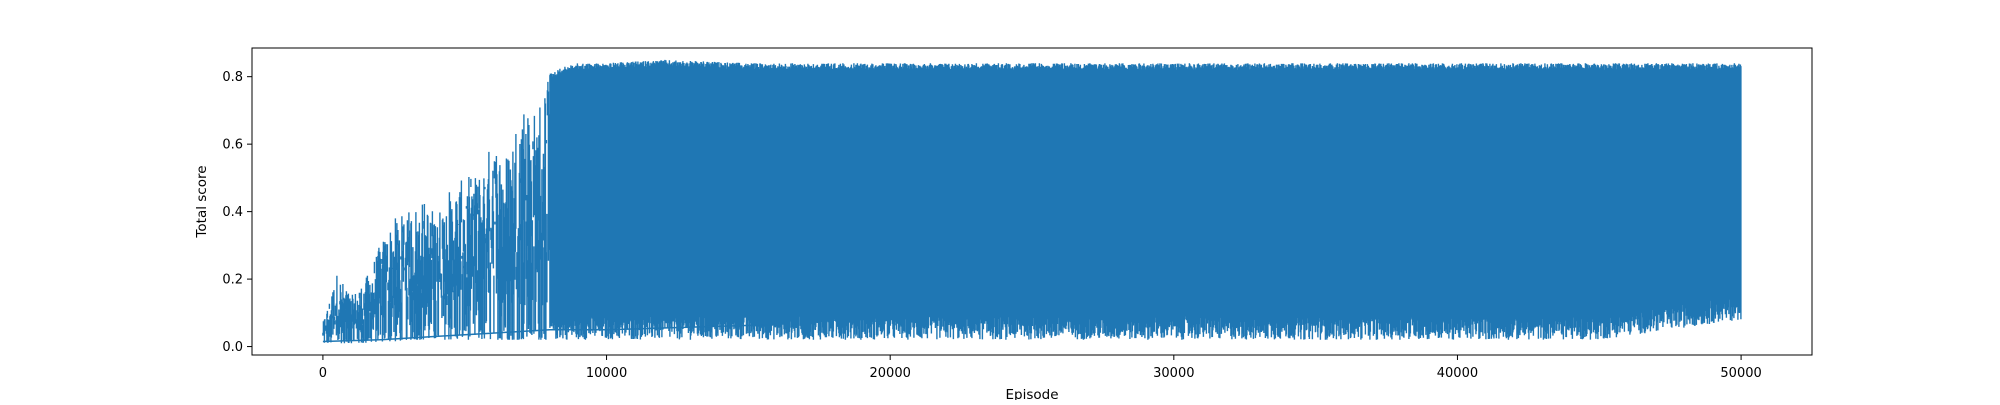  What do you see at coordinates (1173, 373) in the screenshot?
I see `x-tick-label: 30000` at bounding box center [1173, 373].